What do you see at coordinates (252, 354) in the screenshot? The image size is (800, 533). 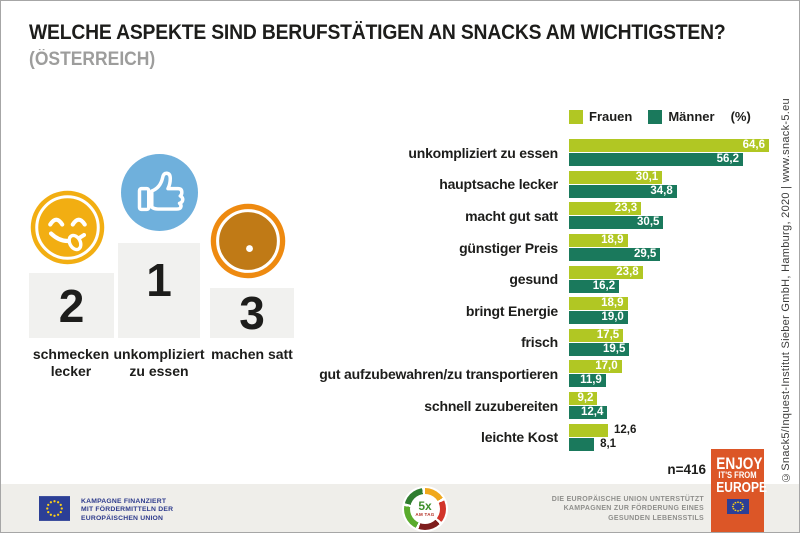 I see `podium-label-3: machen satt` at bounding box center [252, 354].